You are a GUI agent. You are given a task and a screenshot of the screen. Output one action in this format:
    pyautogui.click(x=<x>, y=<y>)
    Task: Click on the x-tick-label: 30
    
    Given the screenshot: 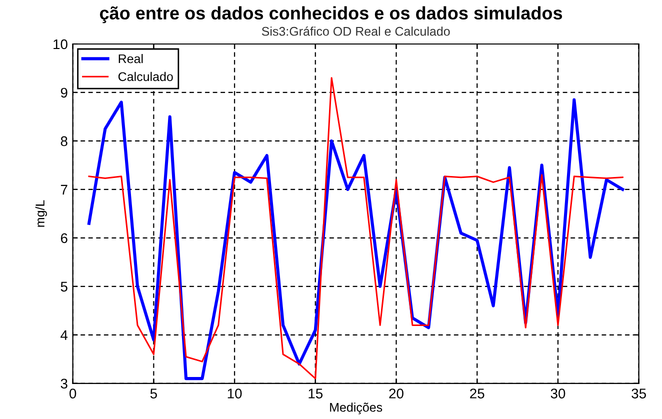 What is the action you would take?
    pyautogui.click(x=558, y=393)
    